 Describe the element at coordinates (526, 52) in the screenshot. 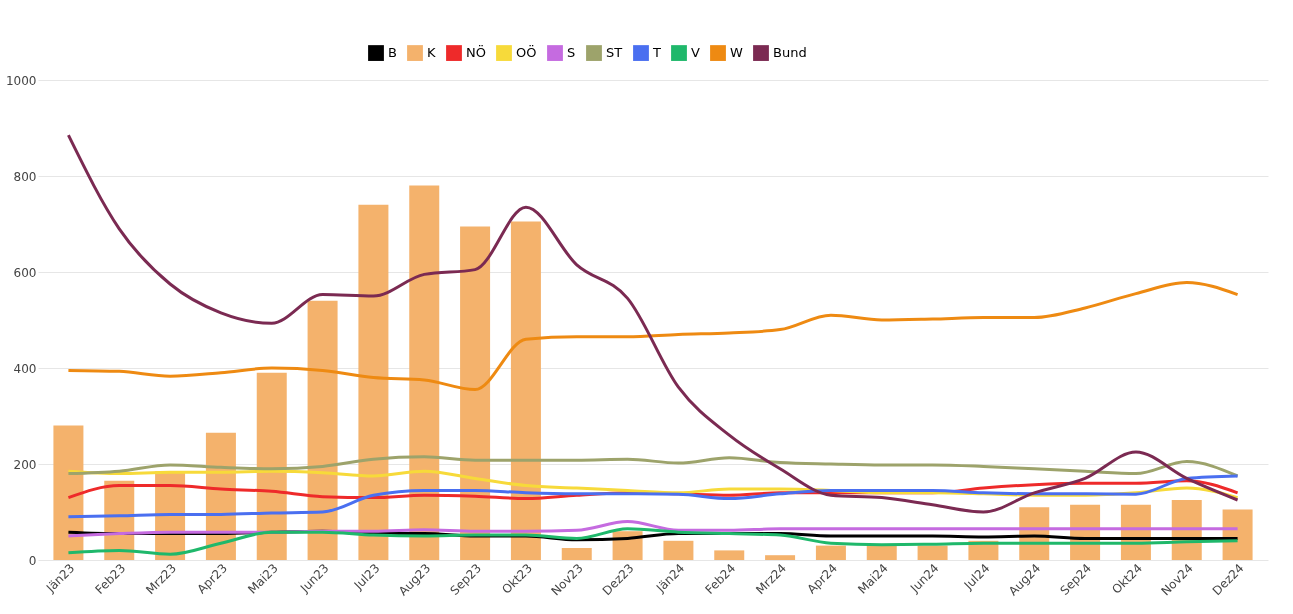

I see `legend-label: OÖ` at that location.